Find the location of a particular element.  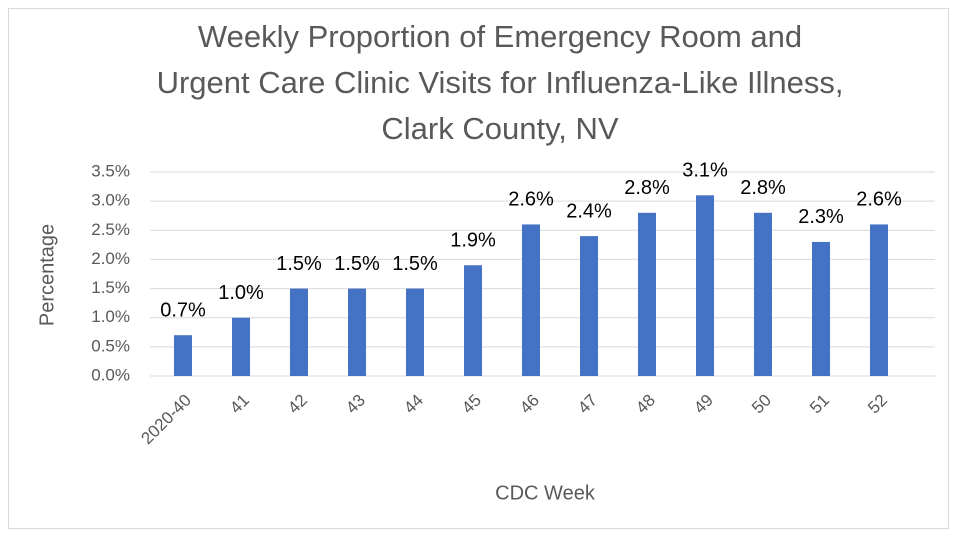

x-tick-label: 46 is located at coordinates (529, 404).